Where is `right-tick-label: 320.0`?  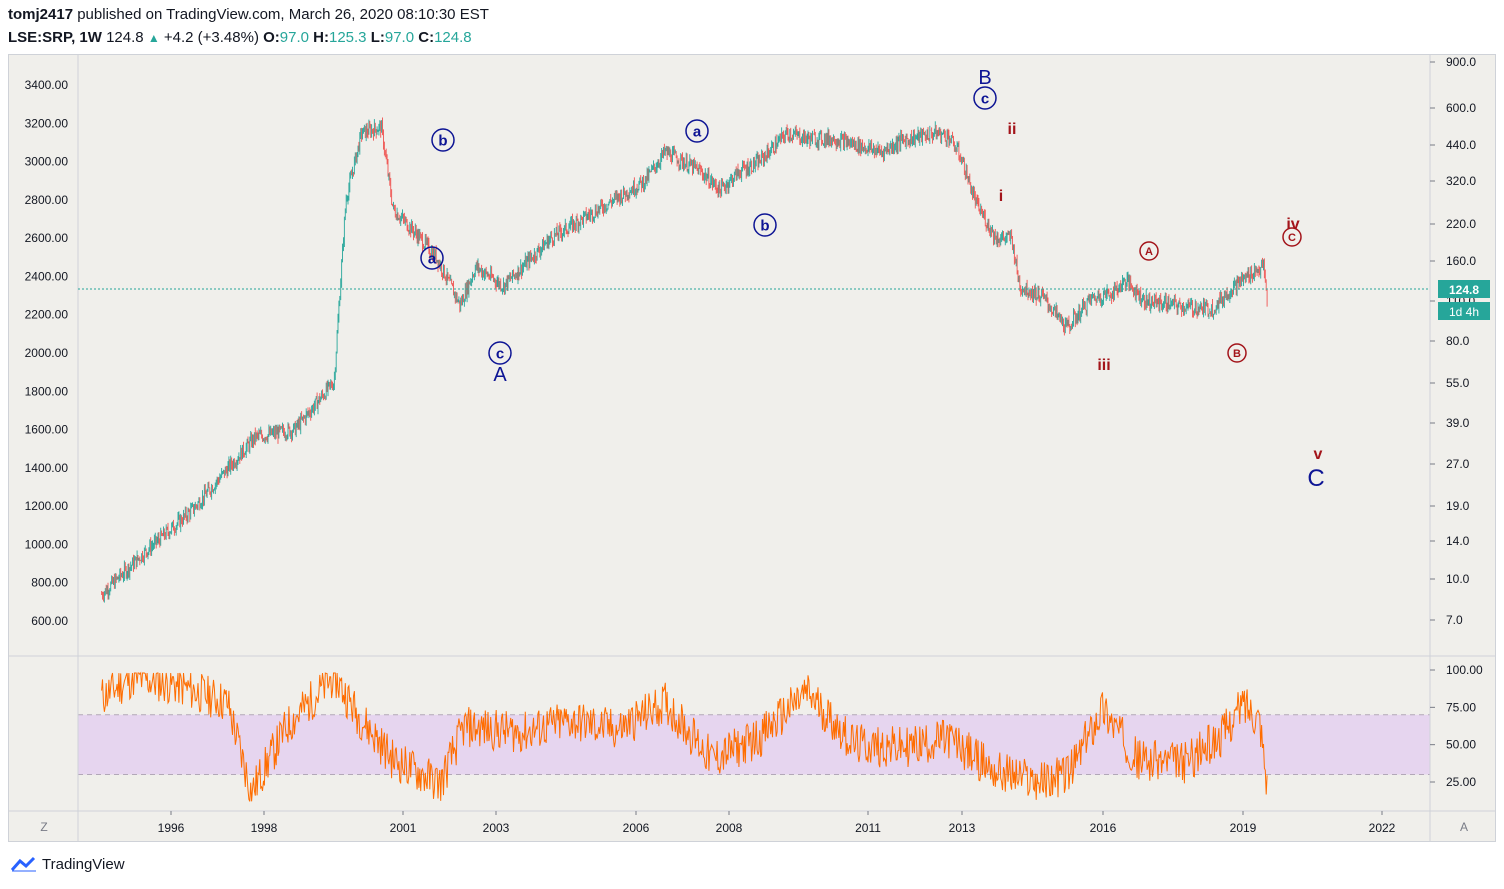 right-tick-label: 320.0 is located at coordinates (1461, 181).